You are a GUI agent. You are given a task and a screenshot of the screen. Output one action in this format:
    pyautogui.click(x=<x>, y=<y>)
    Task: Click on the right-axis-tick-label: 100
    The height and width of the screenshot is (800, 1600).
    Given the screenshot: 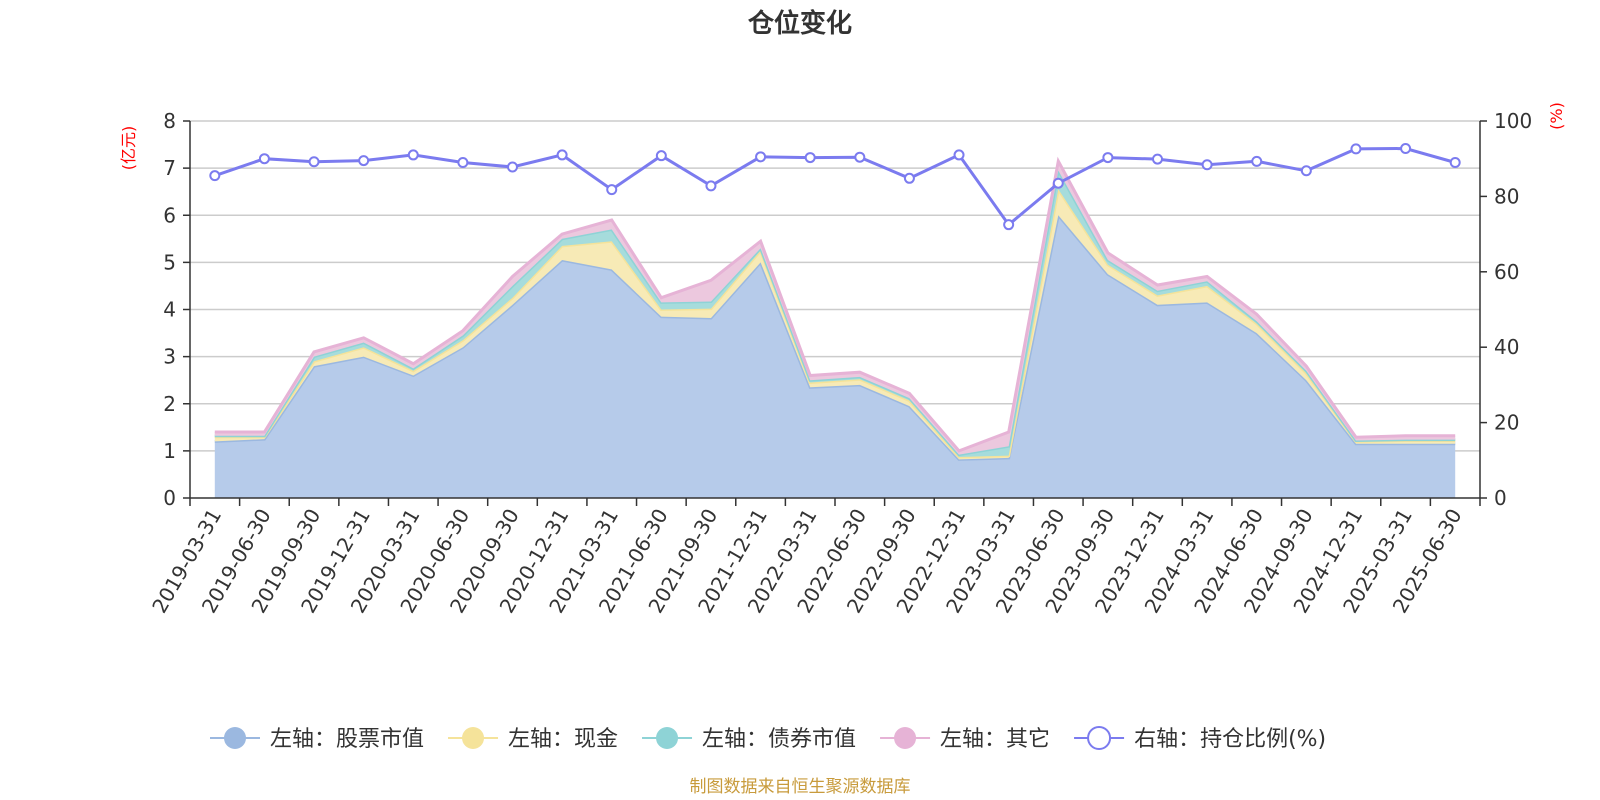 What is the action you would take?
    pyautogui.click(x=1513, y=121)
    